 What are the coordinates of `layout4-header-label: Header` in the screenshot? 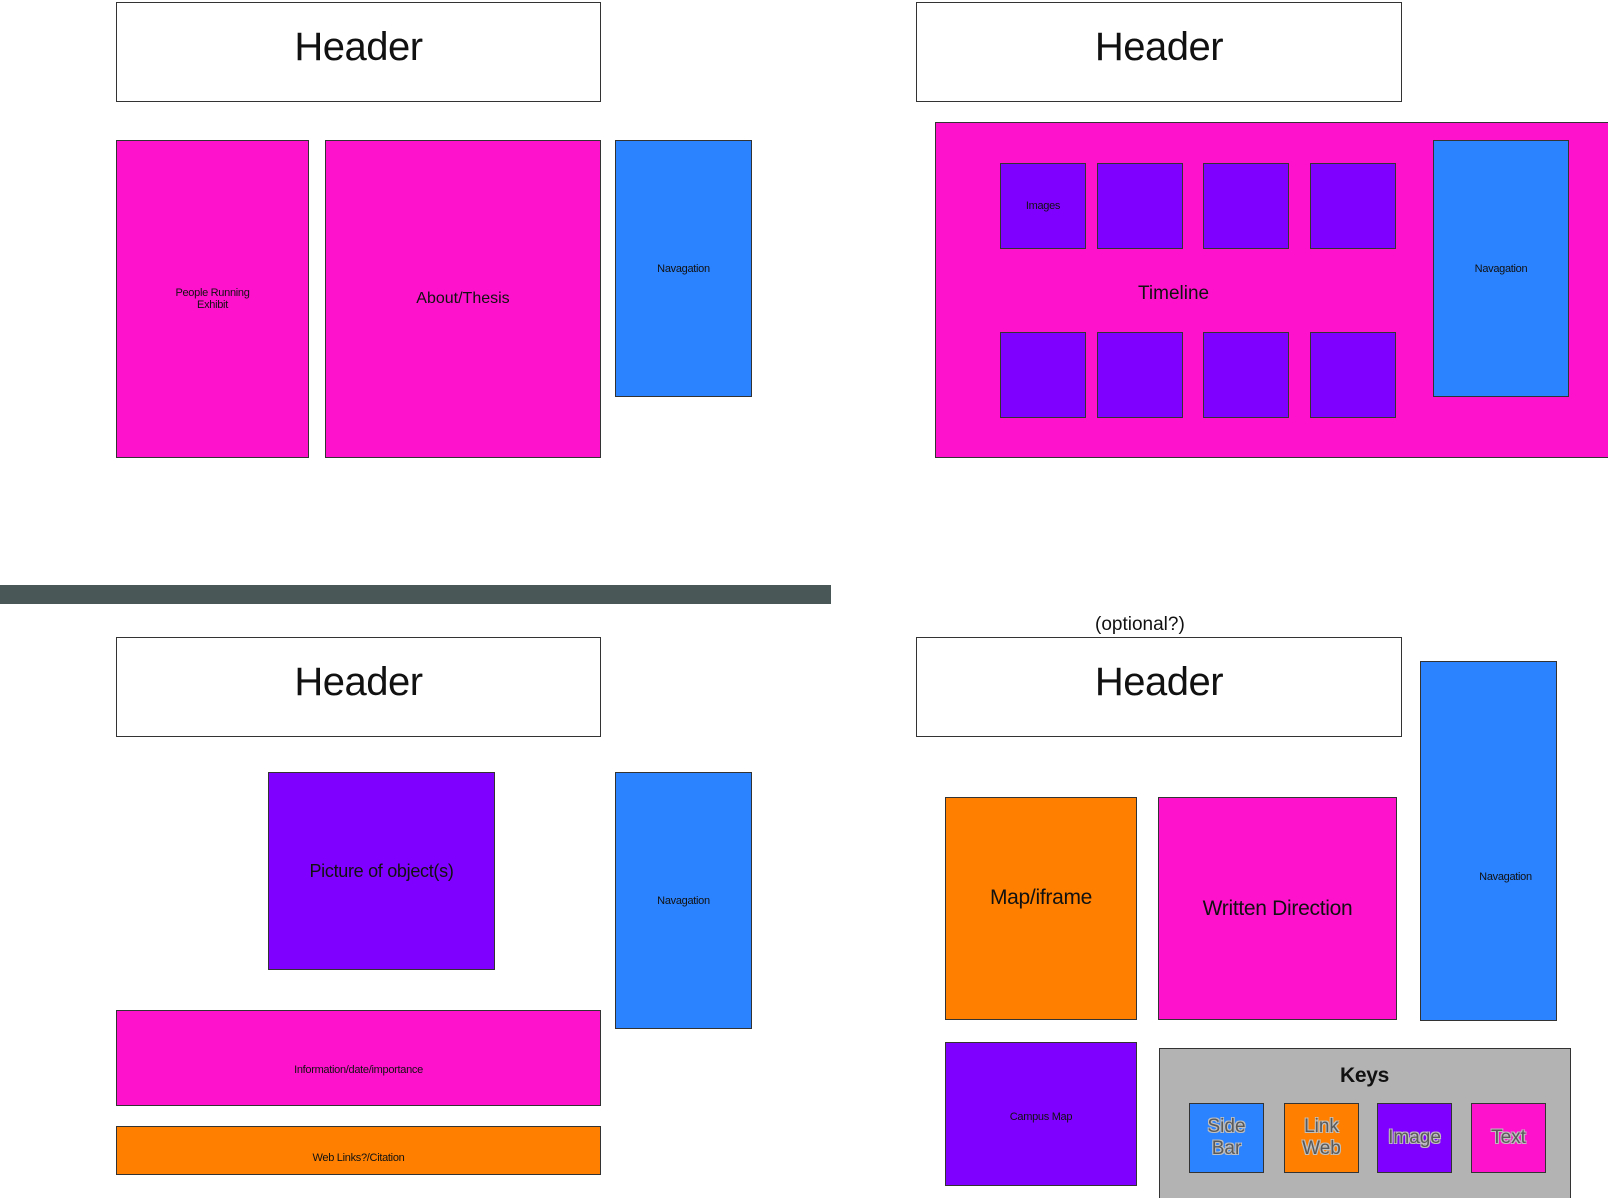 It's located at (1159, 682).